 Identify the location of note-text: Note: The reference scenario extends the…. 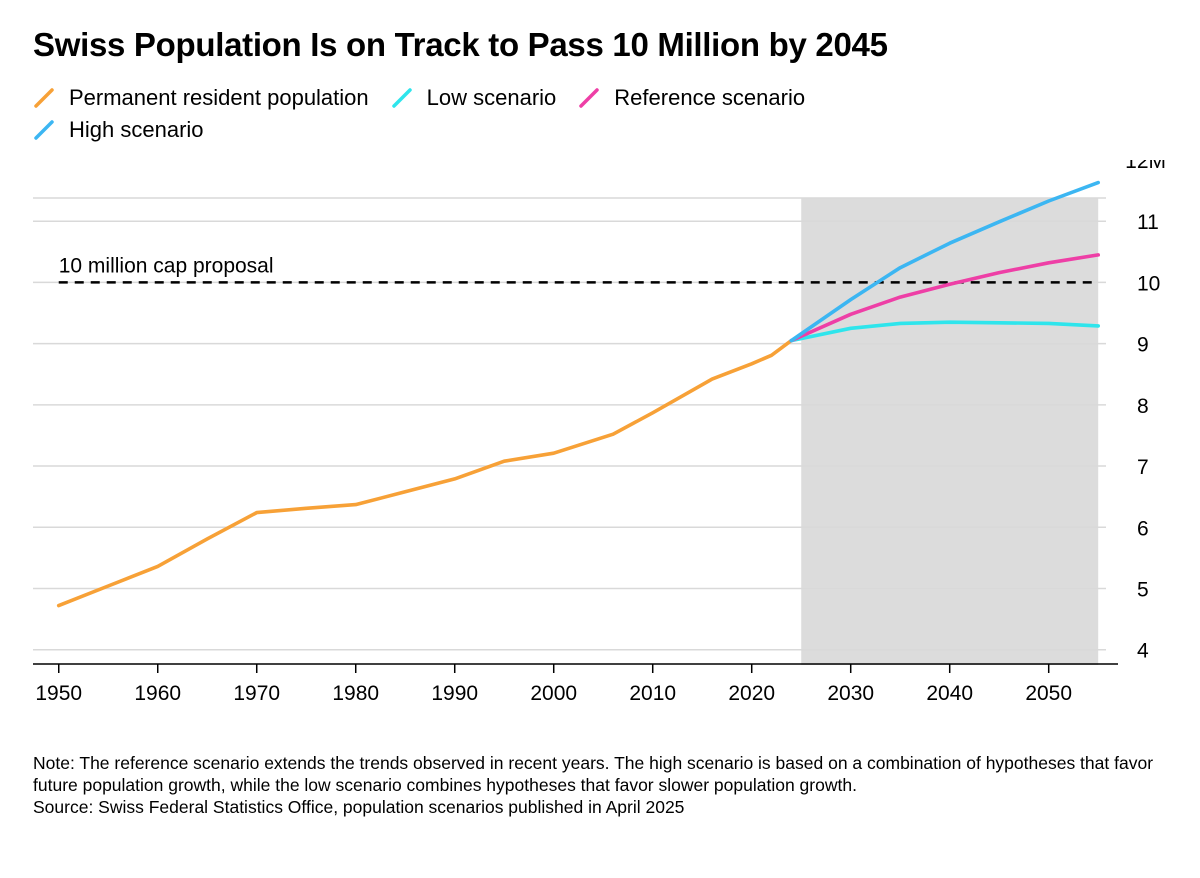
(593, 774).